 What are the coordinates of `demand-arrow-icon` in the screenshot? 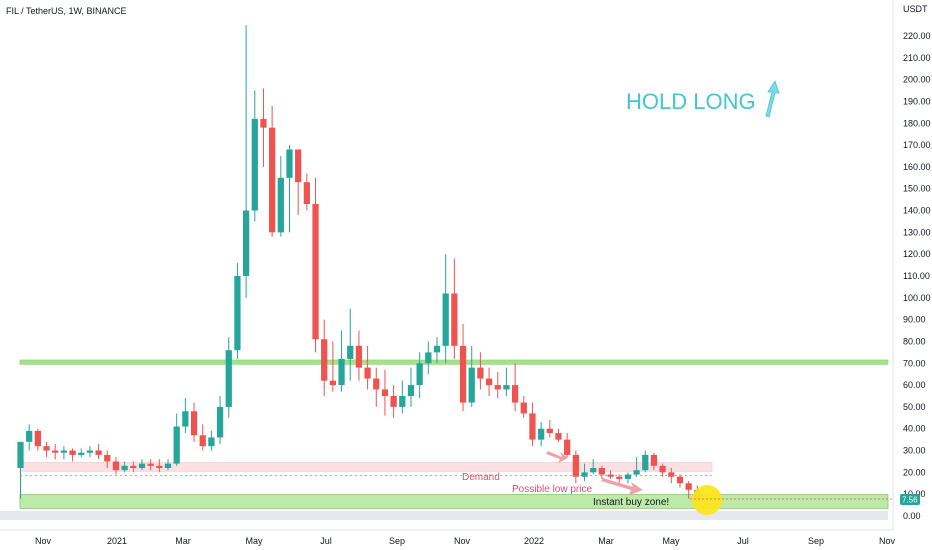 It's located at (557, 457).